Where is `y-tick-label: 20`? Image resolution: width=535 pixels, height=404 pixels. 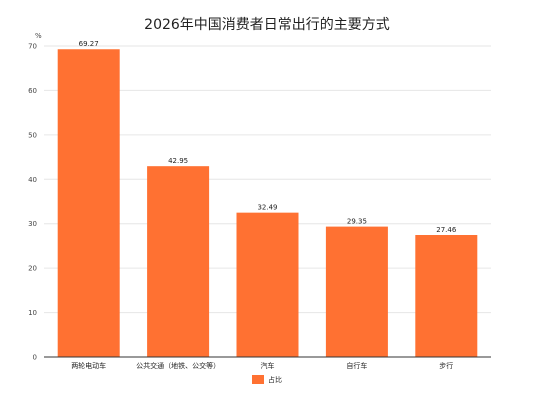
y-tick-label: 20 is located at coordinates (32, 269).